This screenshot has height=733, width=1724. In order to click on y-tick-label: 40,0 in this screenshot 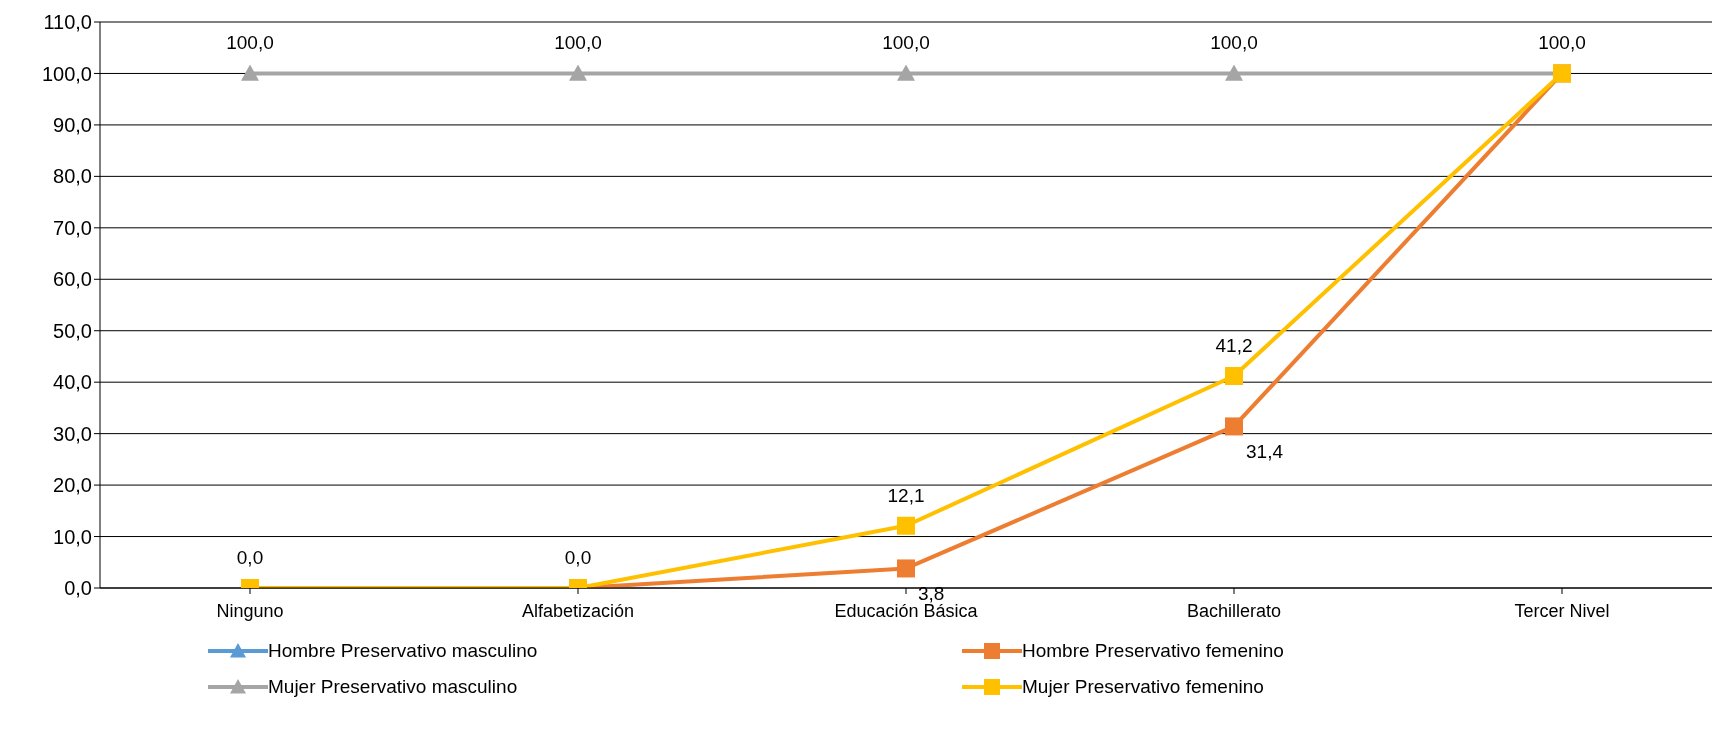, I will do `click(72, 382)`.